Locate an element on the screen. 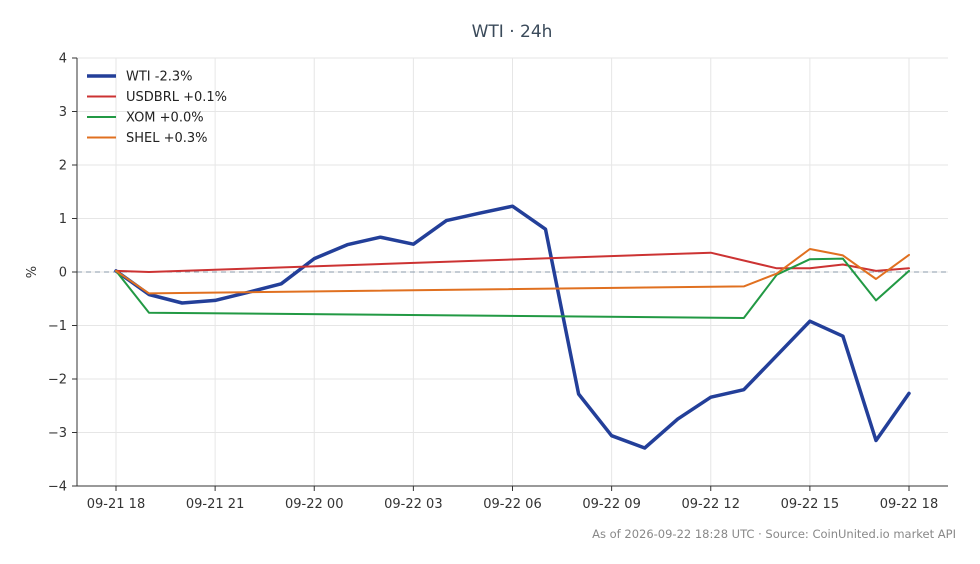  x-tick-label: 09-22 18 is located at coordinates (909, 504).